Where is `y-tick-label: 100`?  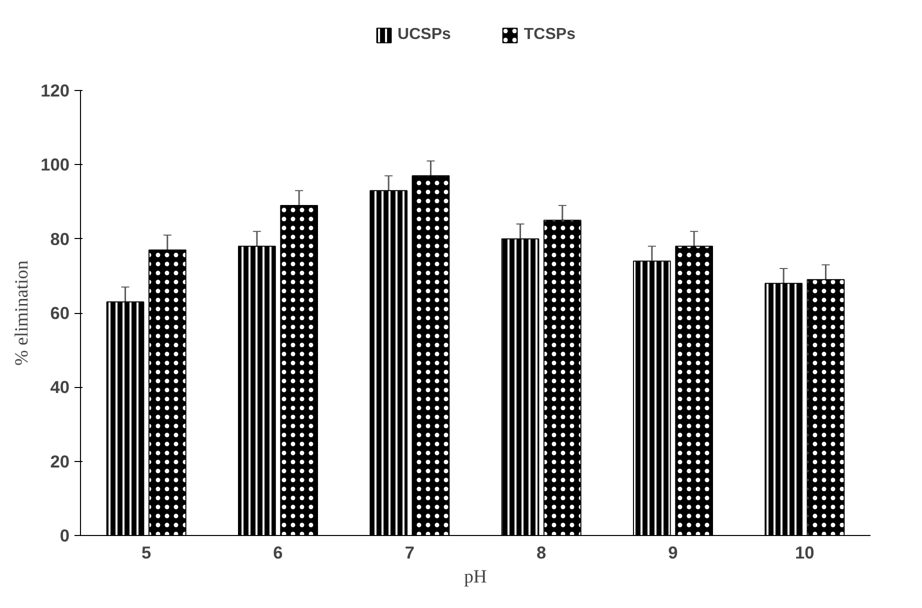 y-tick-label: 100 is located at coordinates (55, 164).